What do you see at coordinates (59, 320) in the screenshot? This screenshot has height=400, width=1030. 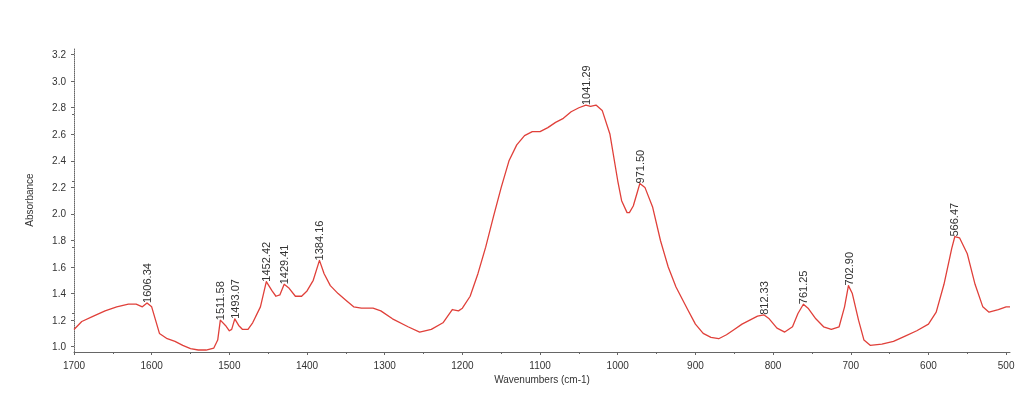 I see `y-tick-label: 1.2` at bounding box center [59, 320].